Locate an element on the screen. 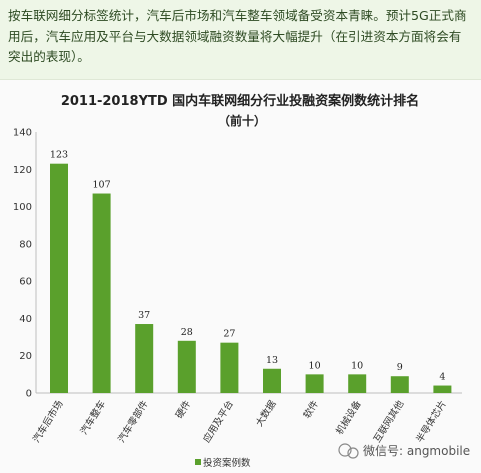  data-label: 123 is located at coordinates (59, 155).